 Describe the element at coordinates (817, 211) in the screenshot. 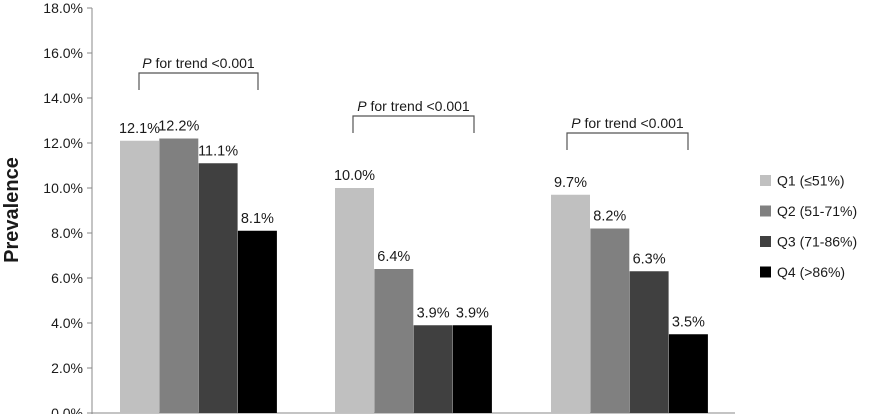

I see `legend-label: Q2 (51-71%)` at that location.